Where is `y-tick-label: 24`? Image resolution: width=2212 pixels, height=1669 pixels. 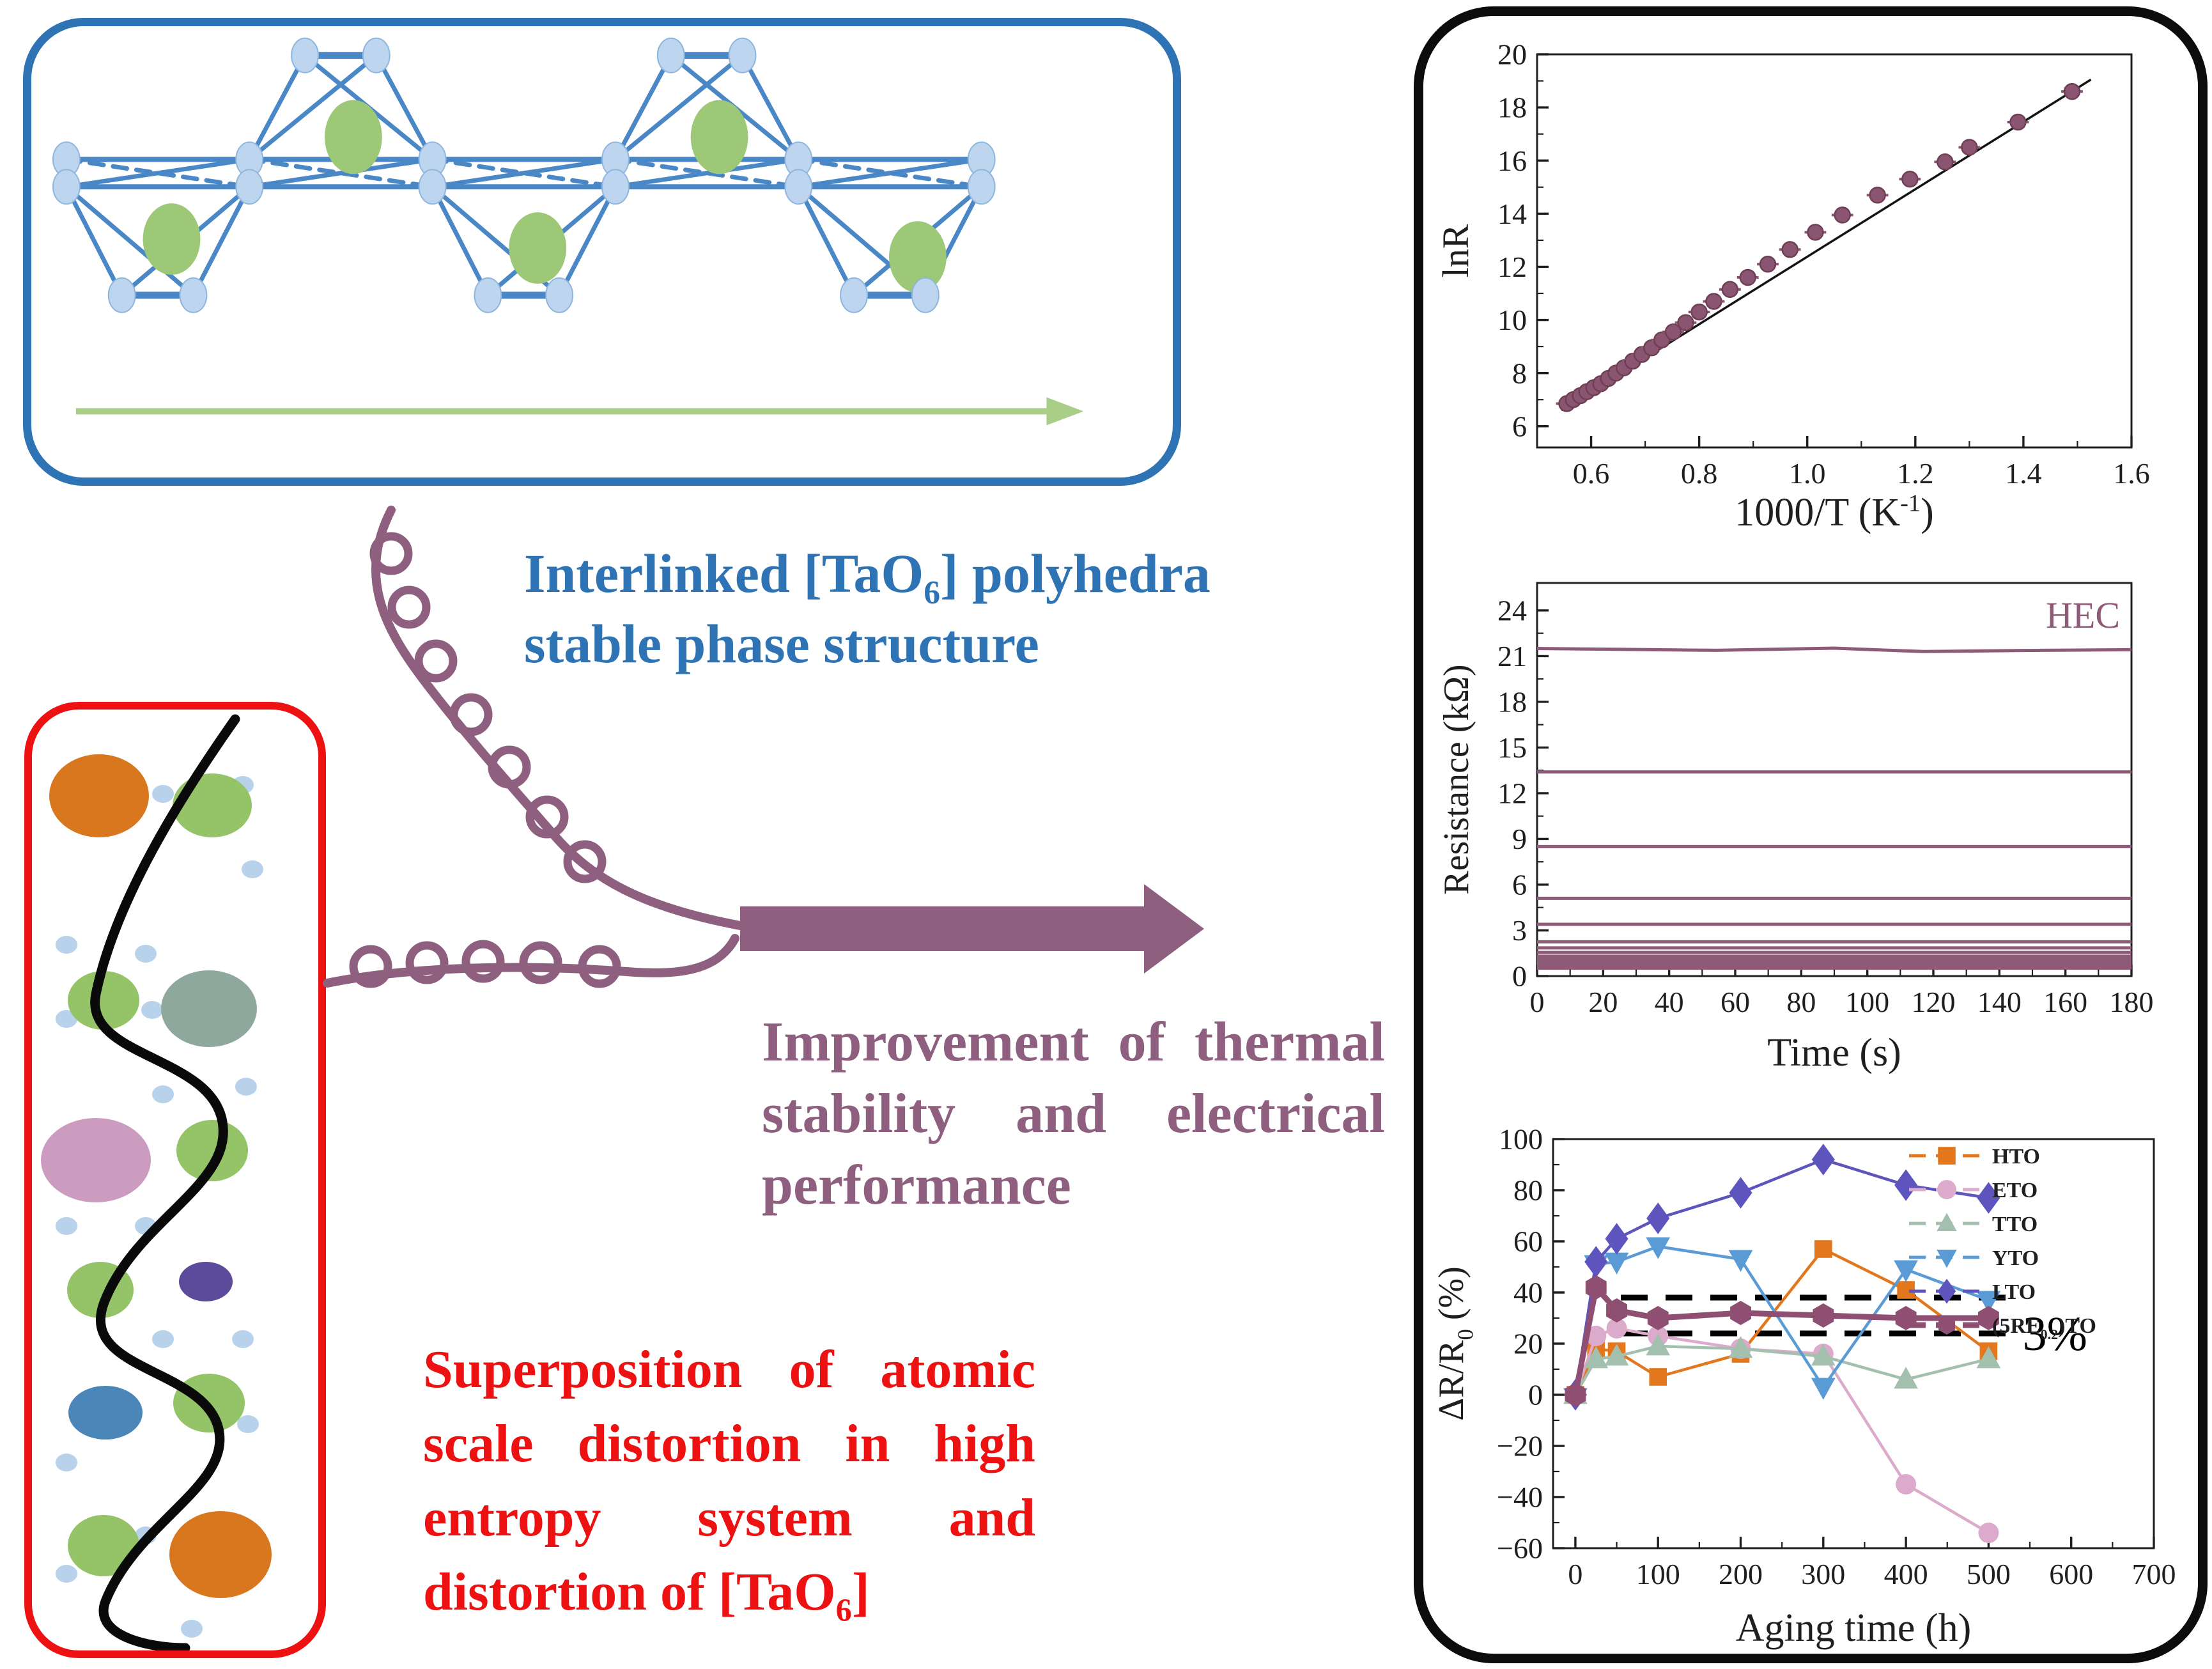 y-tick-label: 24 is located at coordinates (1512, 610).